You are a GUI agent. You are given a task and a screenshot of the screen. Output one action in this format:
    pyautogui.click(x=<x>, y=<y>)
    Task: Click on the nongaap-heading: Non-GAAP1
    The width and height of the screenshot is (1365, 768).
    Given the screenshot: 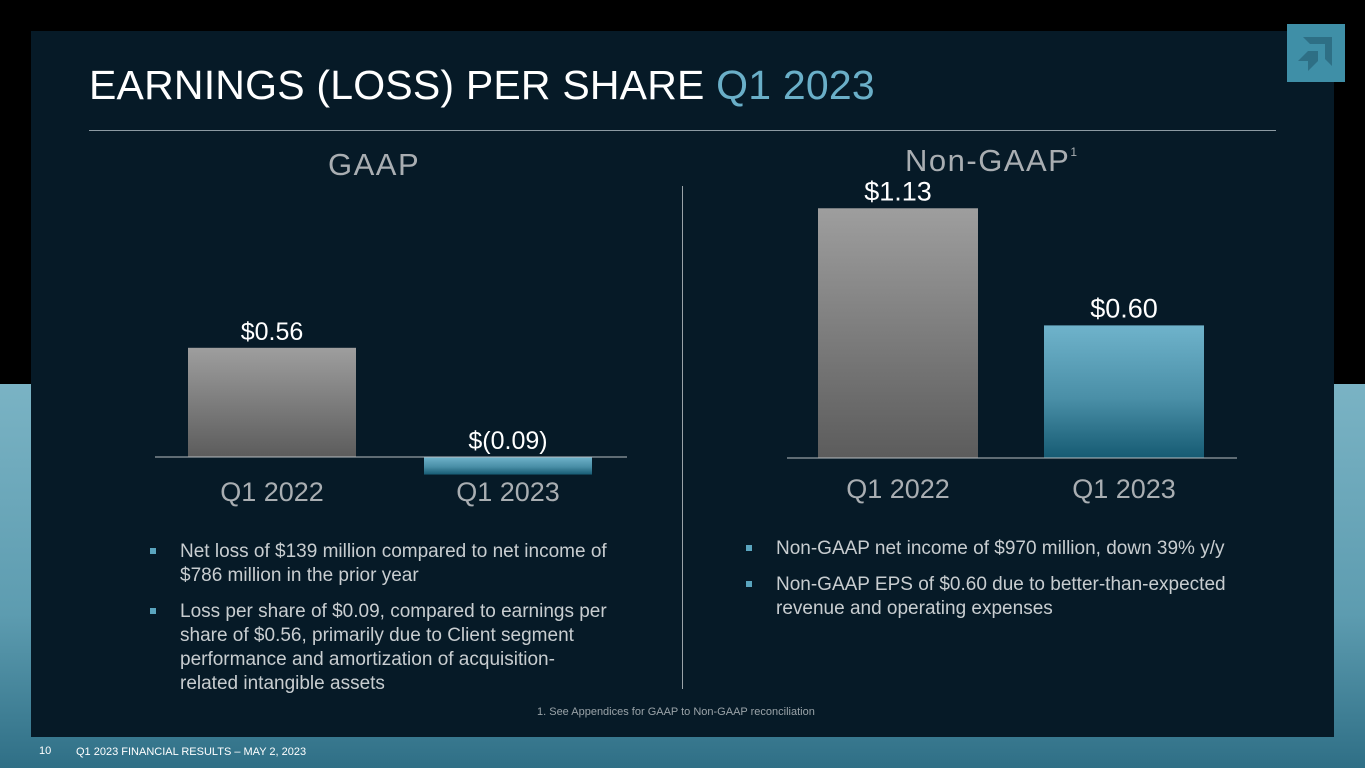 What is the action you would take?
    pyautogui.click(x=991, y=161)
    